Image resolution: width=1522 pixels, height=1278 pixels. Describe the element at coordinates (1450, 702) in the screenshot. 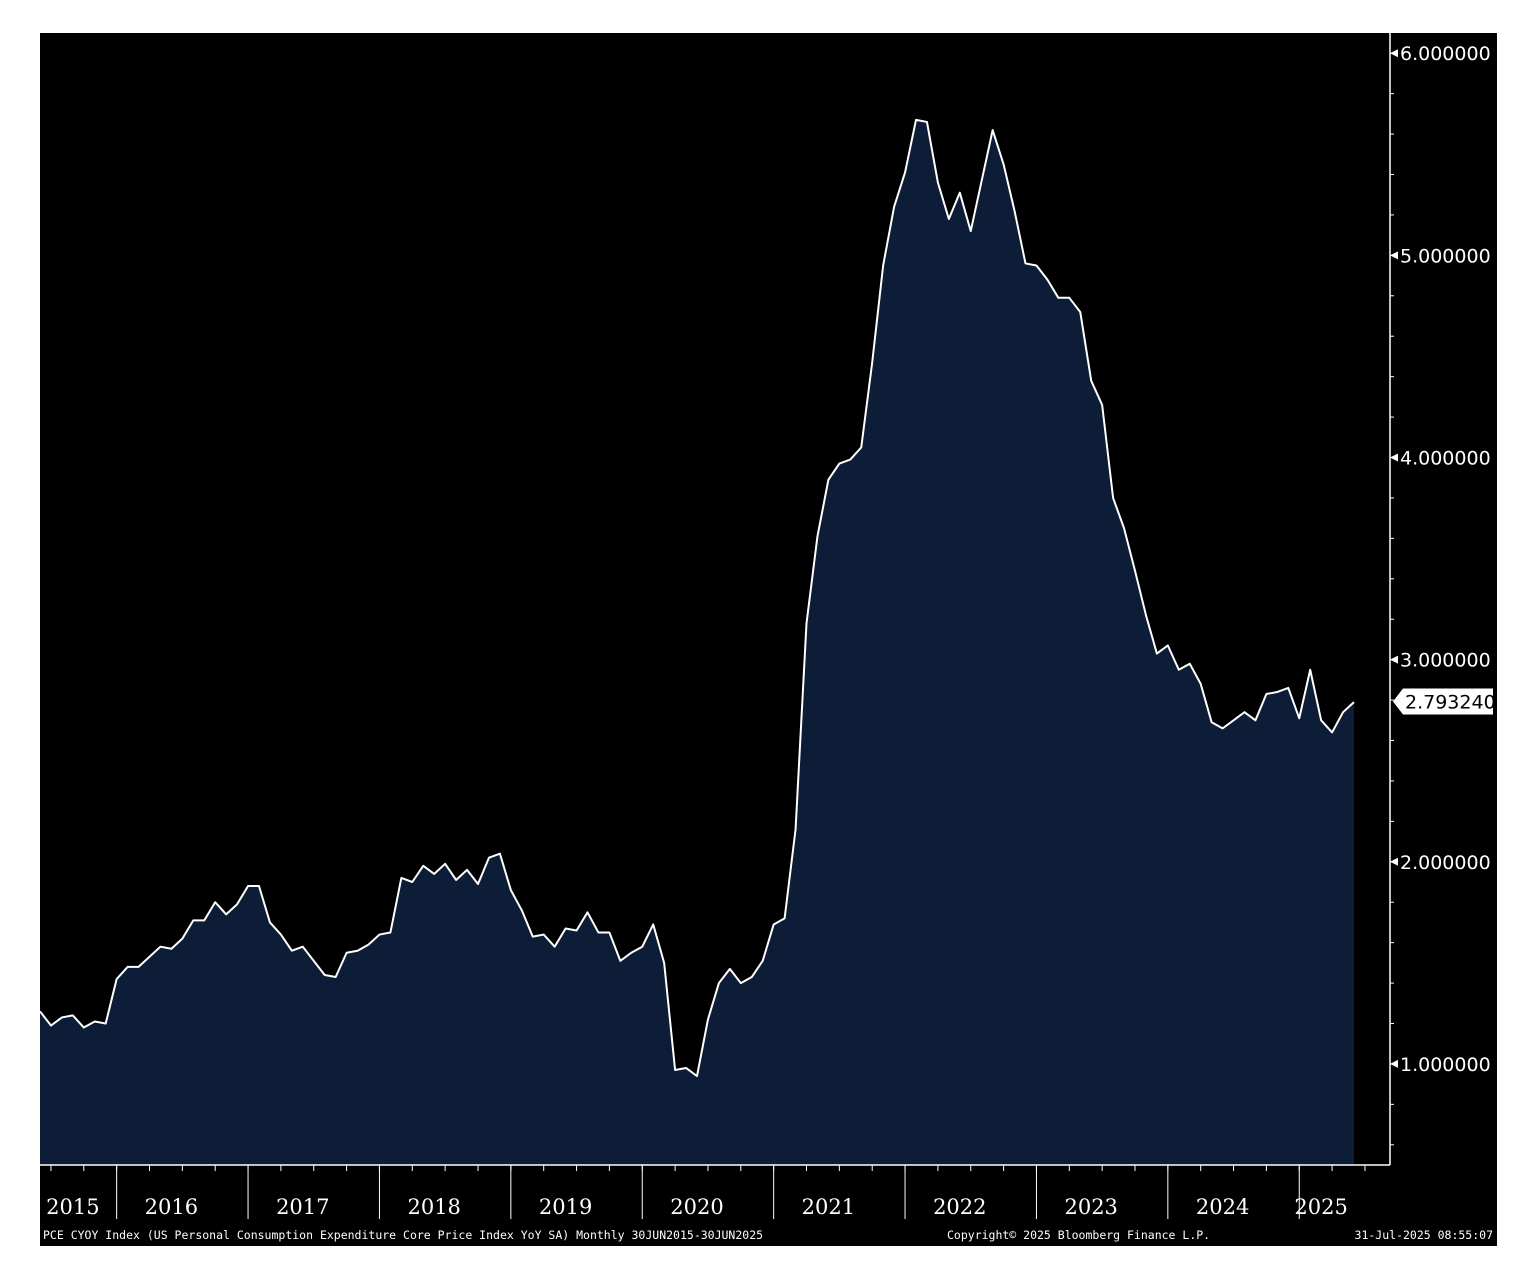

I see `last-value-label: 2.793240` at that location.